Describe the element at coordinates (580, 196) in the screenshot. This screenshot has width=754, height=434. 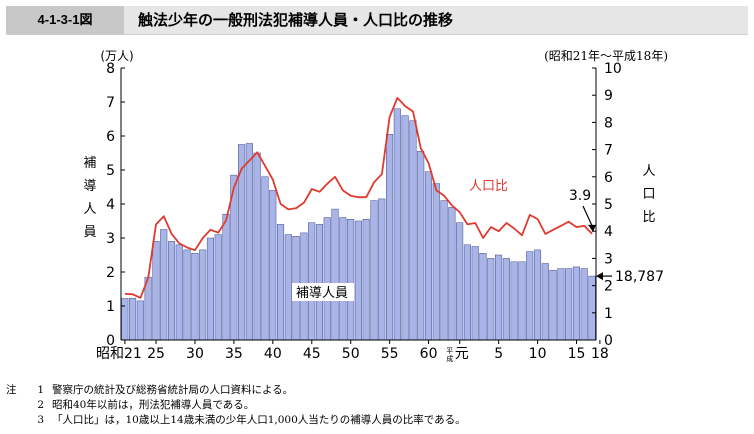
I see `last-ratio-label: 3.9` at that location.